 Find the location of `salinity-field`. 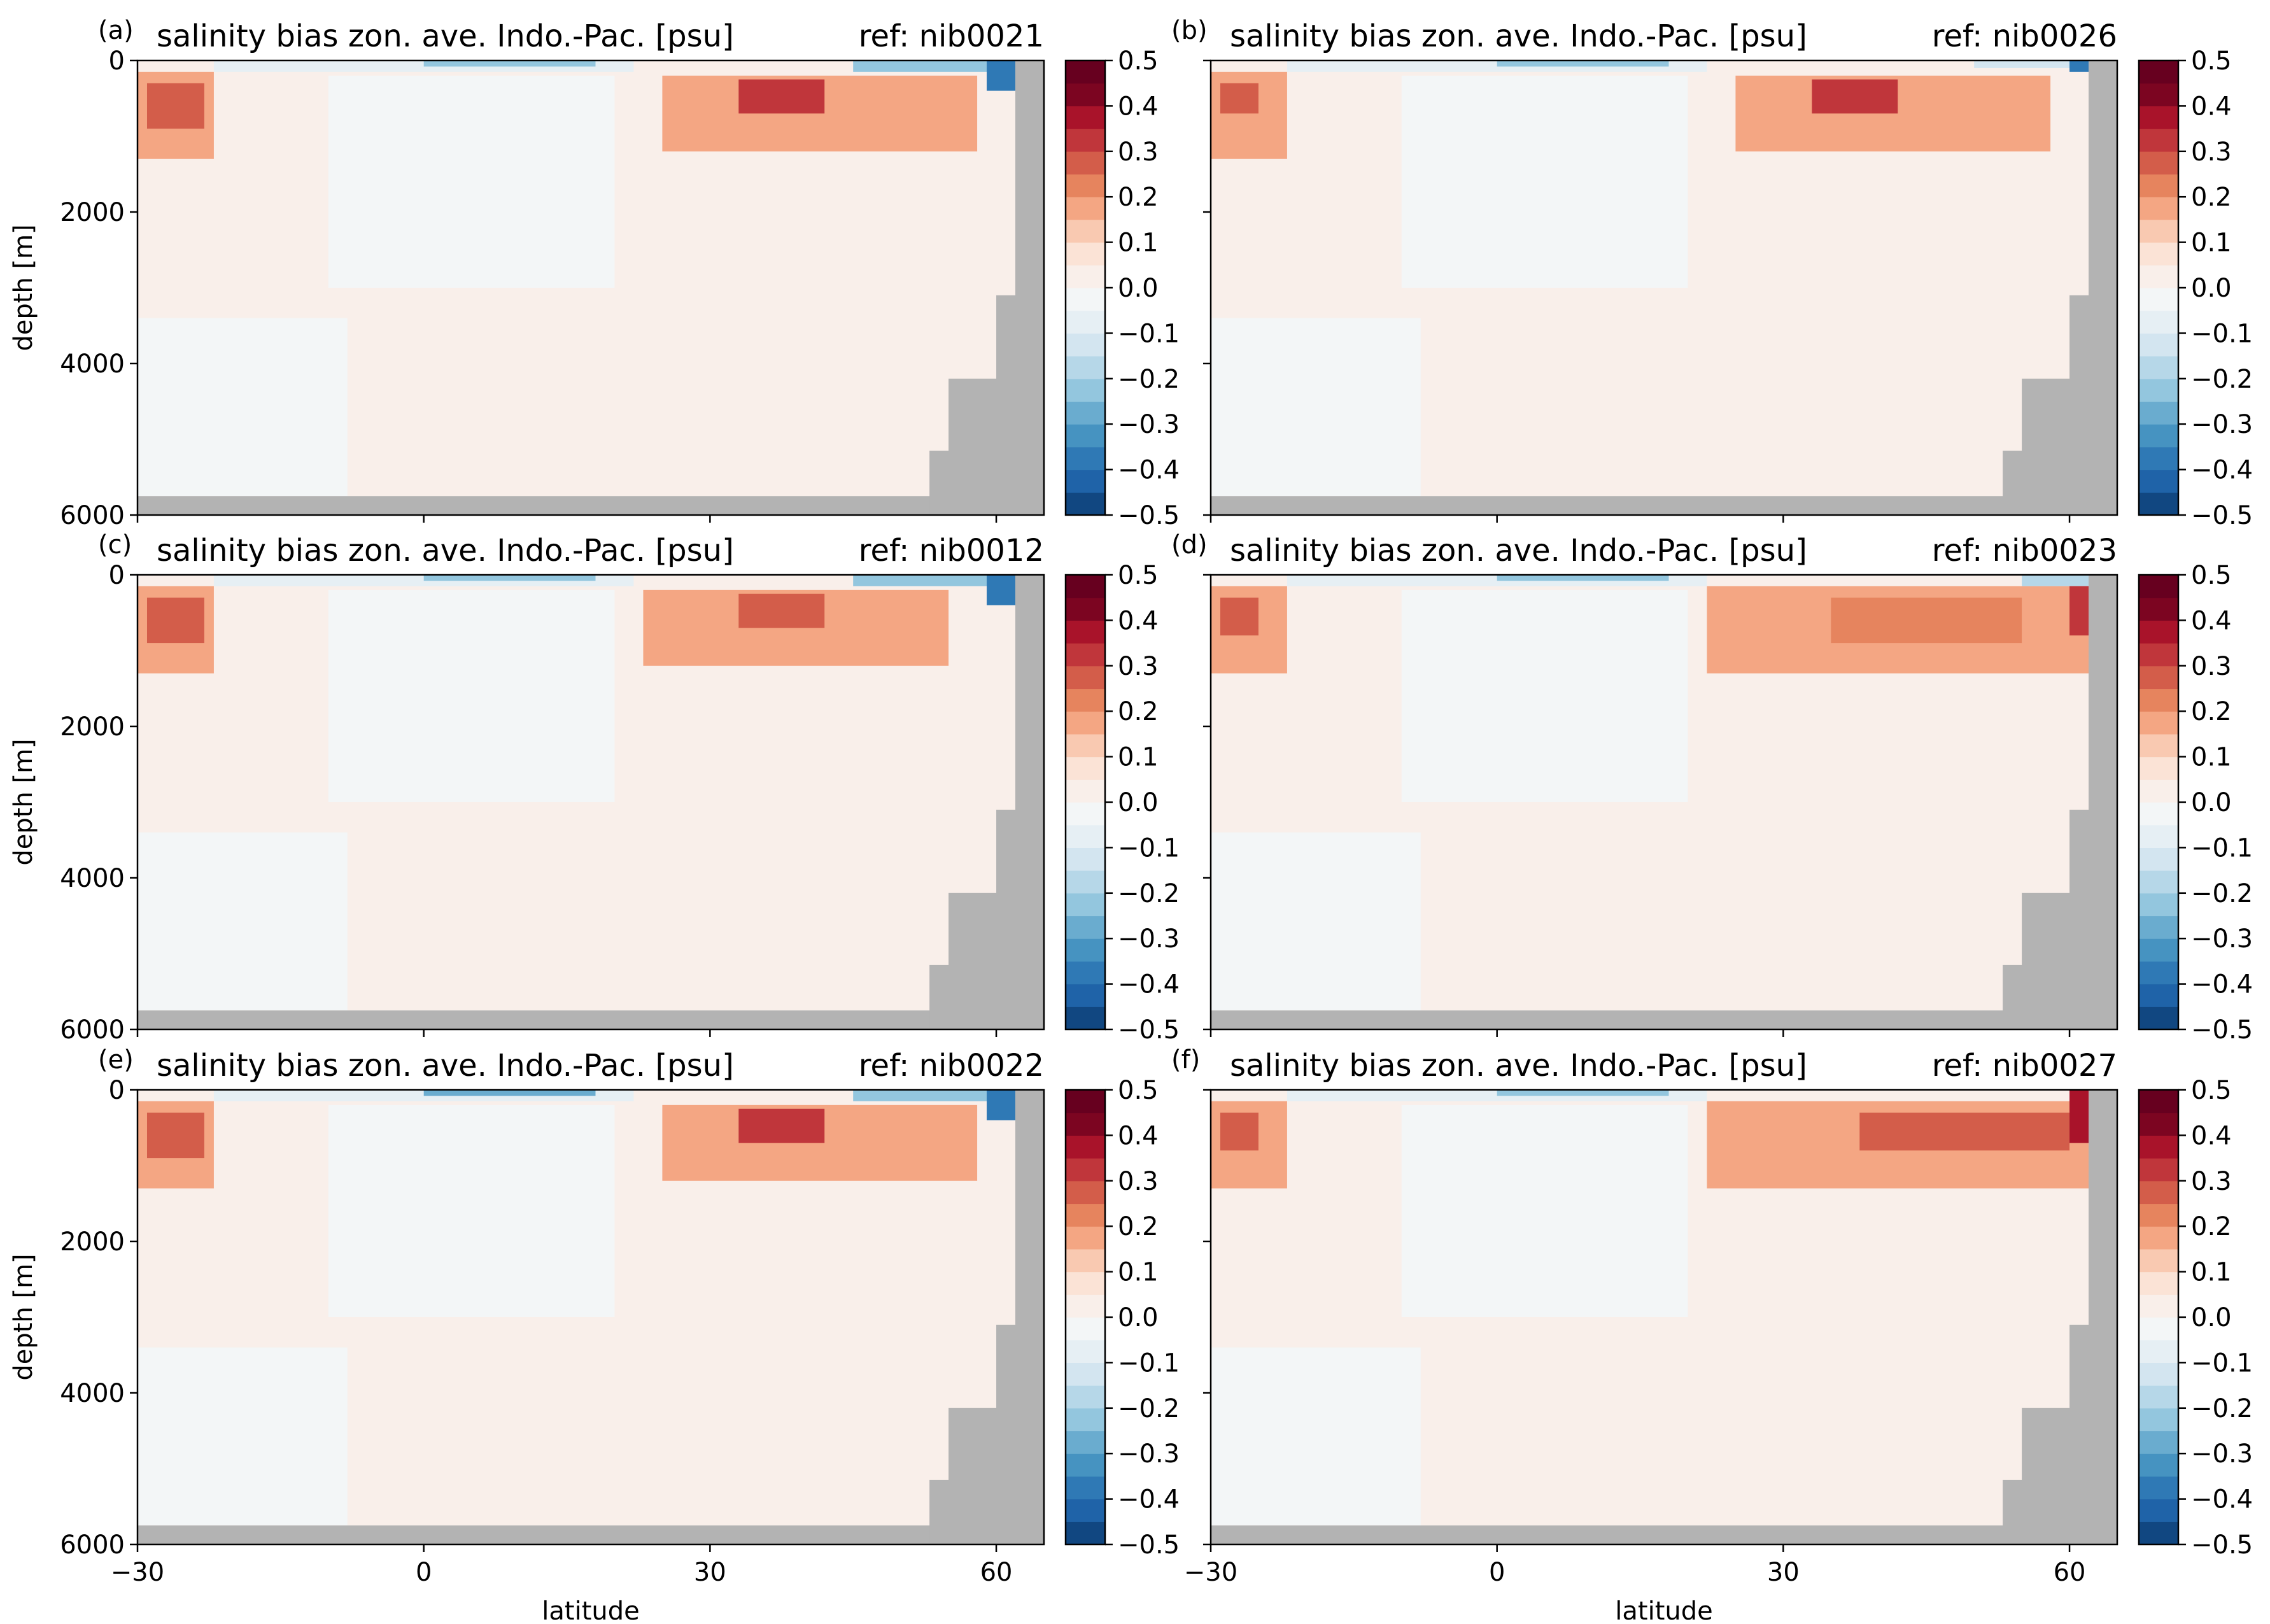

salinity-field is located at coordinates (590, 287).